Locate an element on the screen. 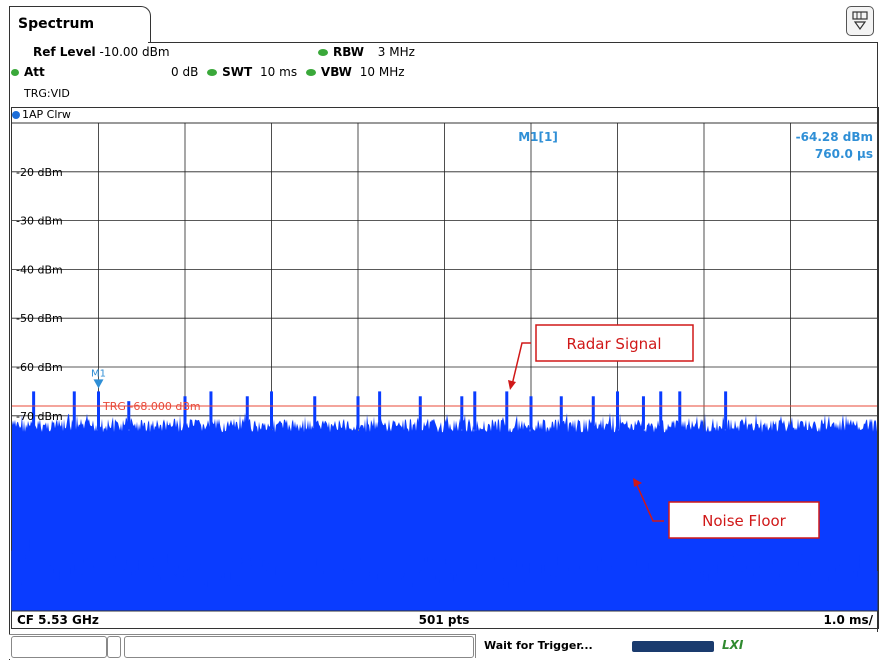 The width and height of the screenshot is (880, 660). y-tick-label: -70 dBm is located at coordinates (39, 416).